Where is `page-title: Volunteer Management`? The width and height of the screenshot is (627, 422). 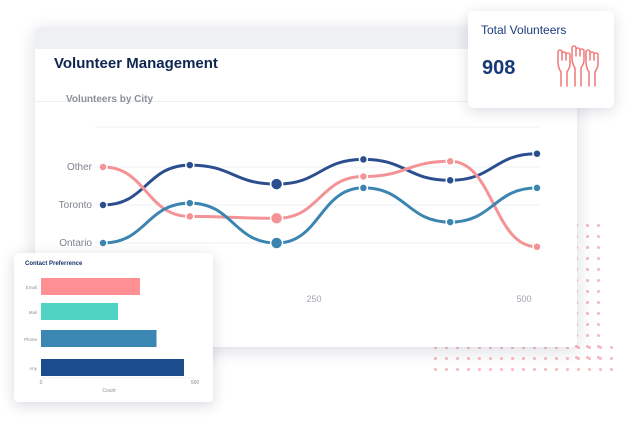 page-title: Volunteer Management is located at coordinates (136, 63).